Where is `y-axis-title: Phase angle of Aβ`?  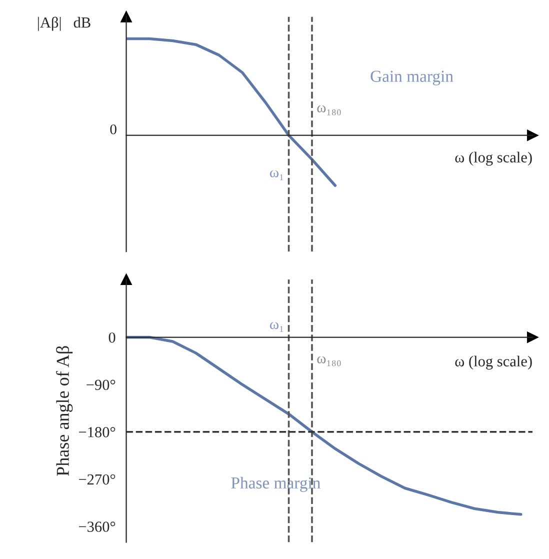 y-axis-title: Phase angle of Aβ is located at coordinates (64, 411).